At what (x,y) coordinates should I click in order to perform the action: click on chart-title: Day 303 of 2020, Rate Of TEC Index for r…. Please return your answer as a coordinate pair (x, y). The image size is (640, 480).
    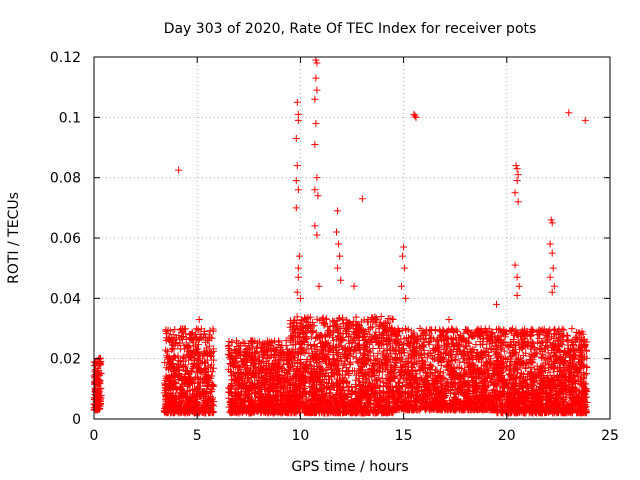
    Looking at the image, I should click on (350, 29).